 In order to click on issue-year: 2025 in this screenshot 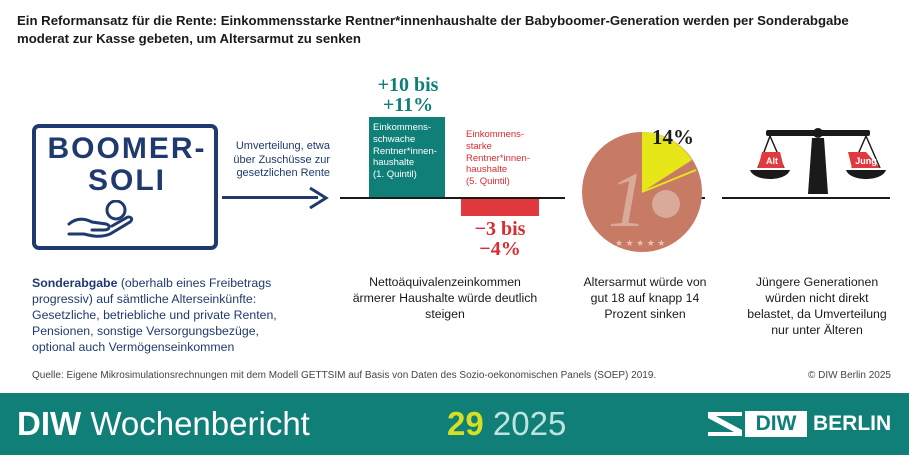, I will do `click(525, 423)`.